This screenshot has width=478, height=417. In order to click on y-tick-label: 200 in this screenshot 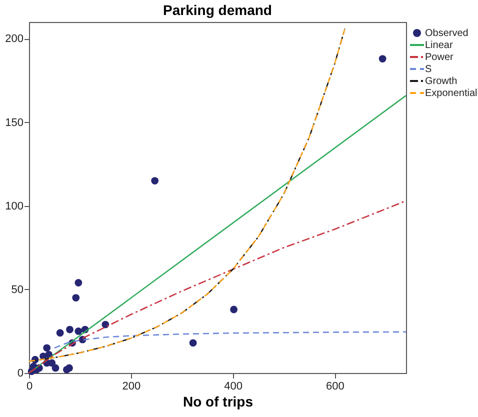, I will do `click(14, 39)`.